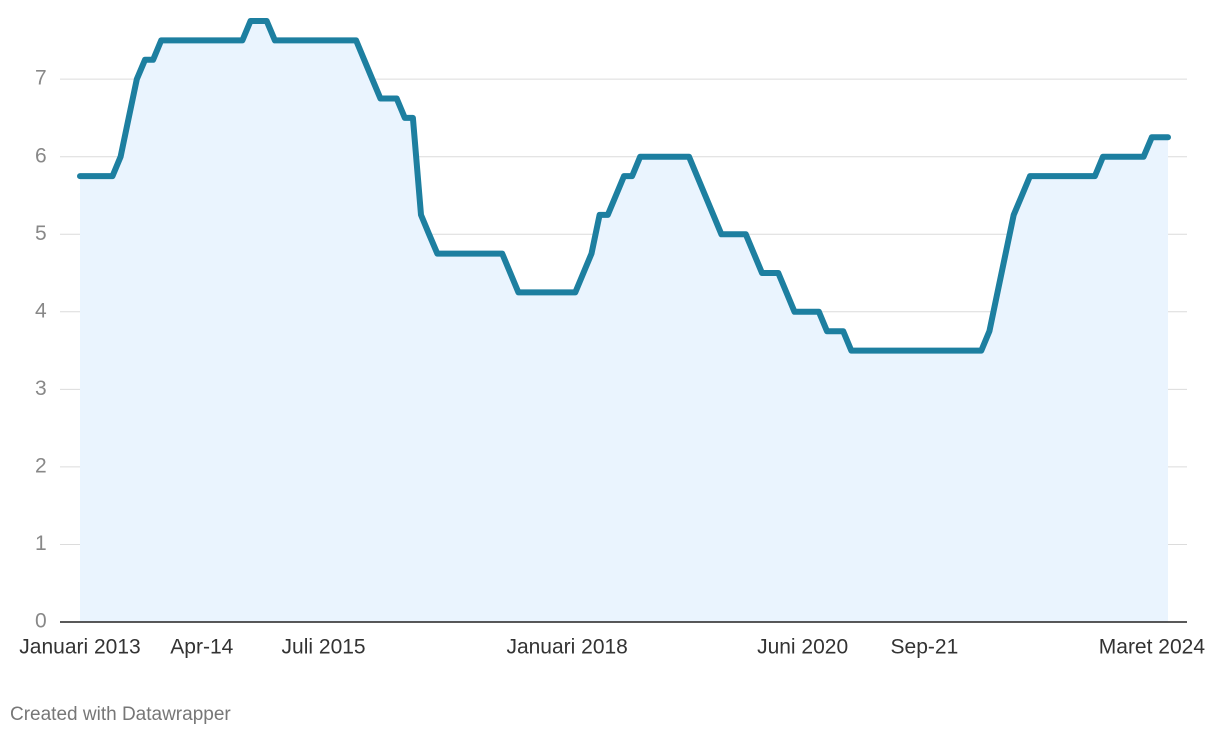  Describe the element at coordinates (324, 647) in the screenshot. I see `x-tick-label: Juli 2015` at that location.